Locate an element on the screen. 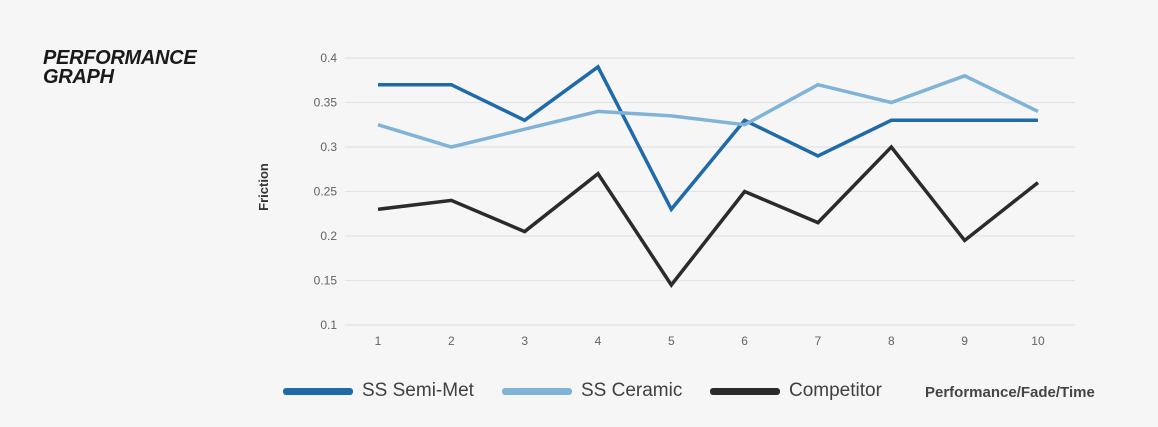 This screenshot has width=1158, height=427. series-line-ss-ceramic is located at coordinates (708, 111).